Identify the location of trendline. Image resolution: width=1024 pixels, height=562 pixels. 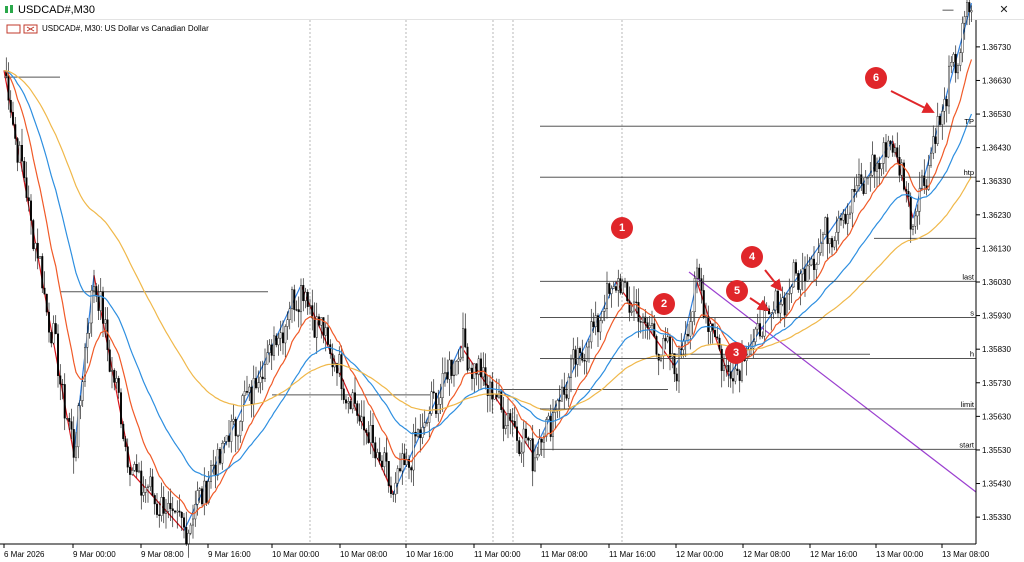
(832, 382).